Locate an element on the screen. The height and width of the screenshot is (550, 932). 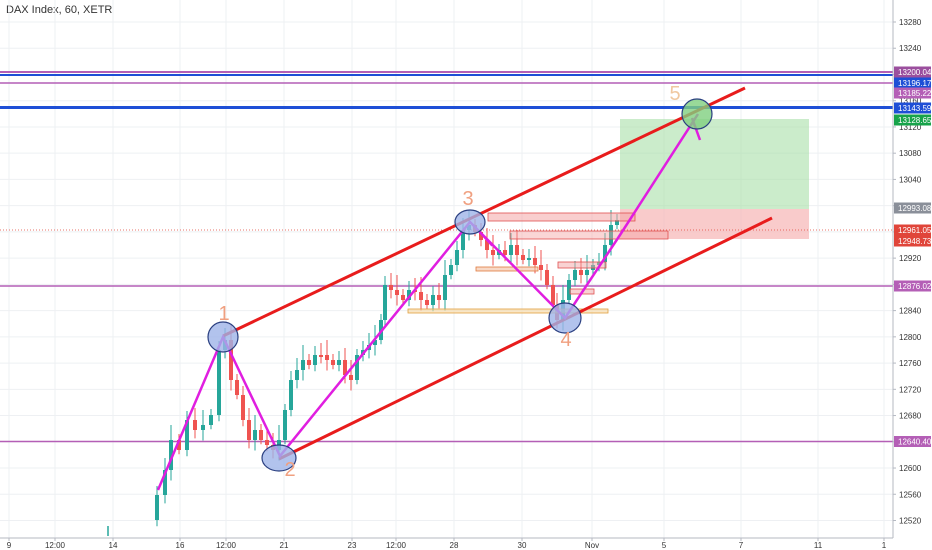
x-tick-label: 11 is located at coordinates (818, 545).